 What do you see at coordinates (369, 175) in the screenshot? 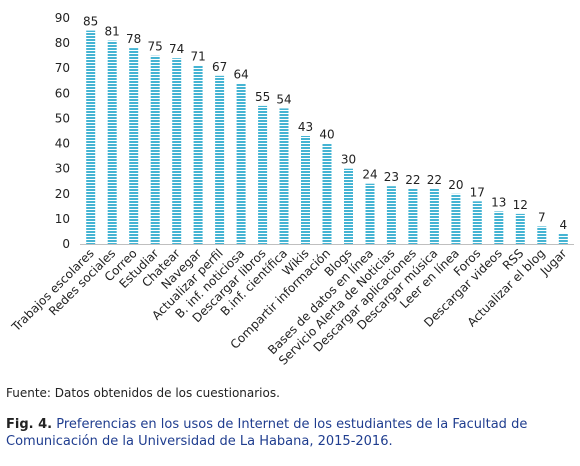
I see `data-label: 24` at bounding box center [369, 175].